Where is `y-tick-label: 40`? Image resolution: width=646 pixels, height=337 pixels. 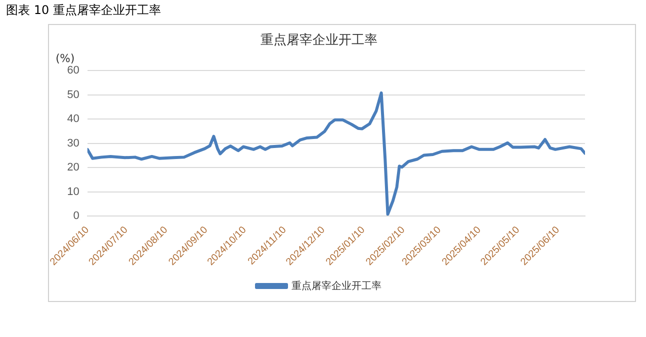
y-tick-label: 40 is located at coordinates (73, 119).